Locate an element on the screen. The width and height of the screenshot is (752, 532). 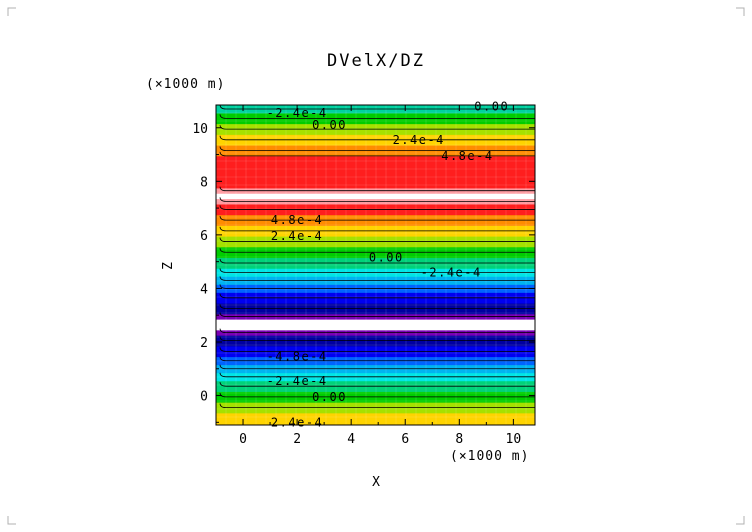
contour-label-1: -2.4e-4 is located at coordinates (297, 113).